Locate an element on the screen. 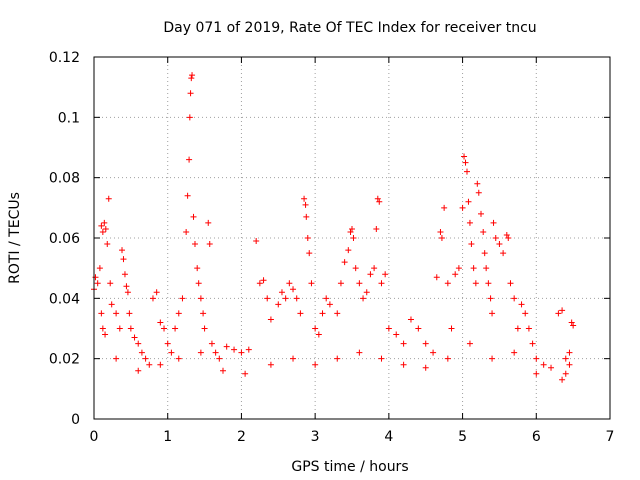 The height and width of the screenshot is (480, 640). y-tick-label: 0 is located at coordinates (75, 420).